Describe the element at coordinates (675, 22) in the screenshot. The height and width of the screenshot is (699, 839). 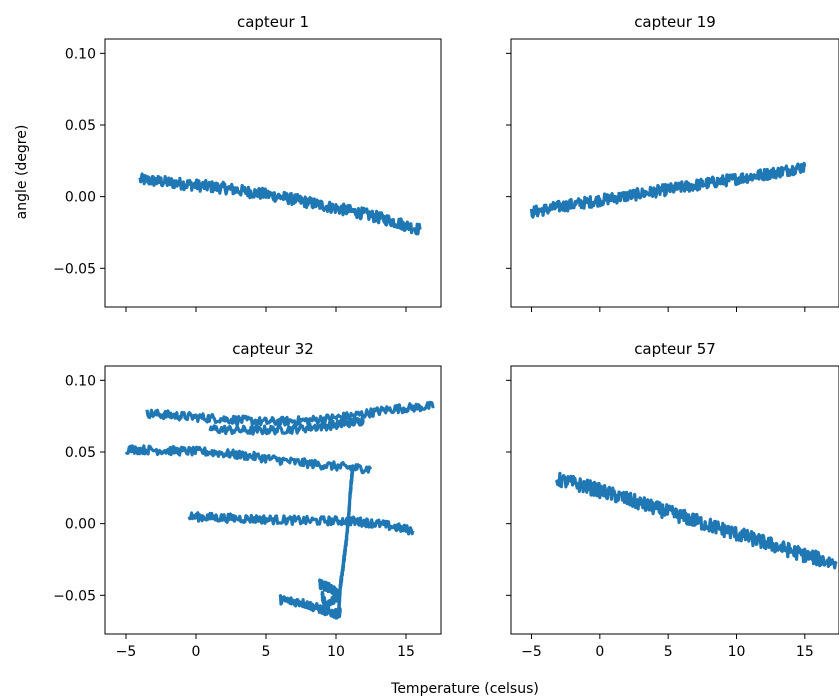
I see `subplot-title: capteur 19` at that location.